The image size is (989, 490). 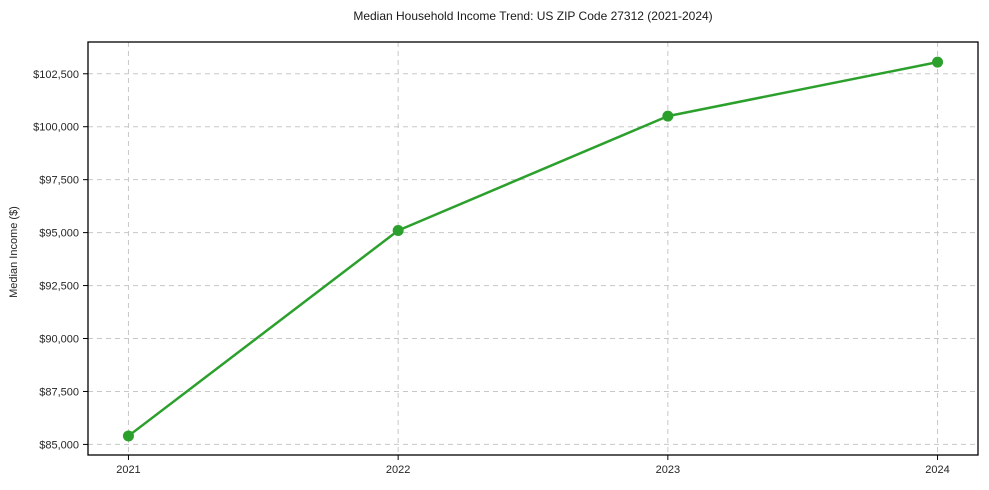 I want to click on x-tick-label: 2023, so click(x=668, y=470).